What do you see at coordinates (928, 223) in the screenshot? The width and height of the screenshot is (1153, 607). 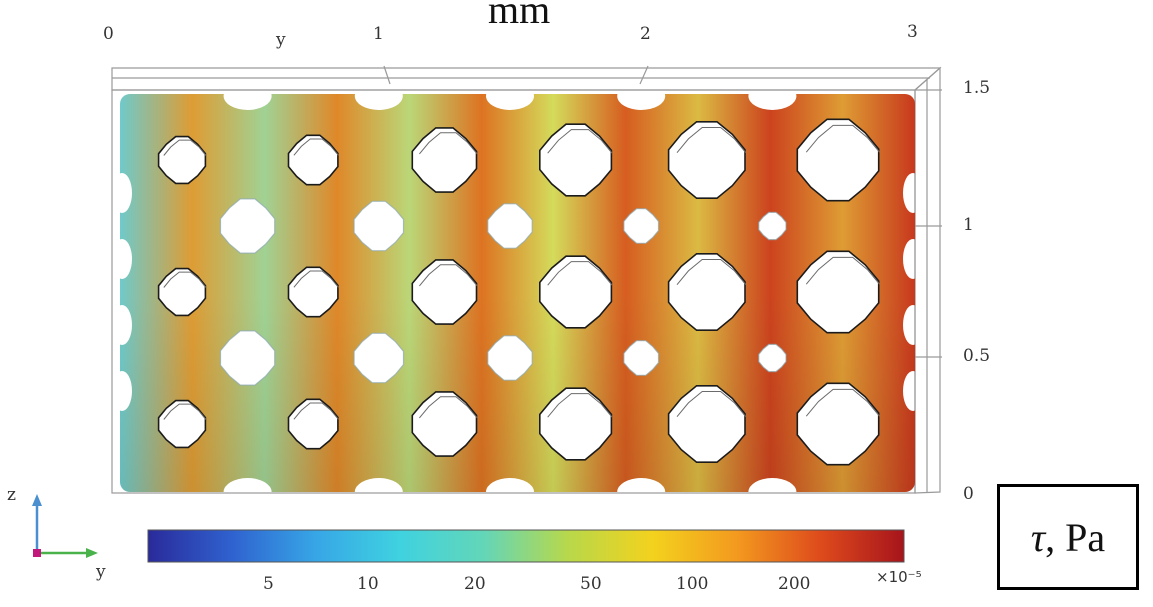 I see `right-axis-ticks` at bounding box center [928, 223].